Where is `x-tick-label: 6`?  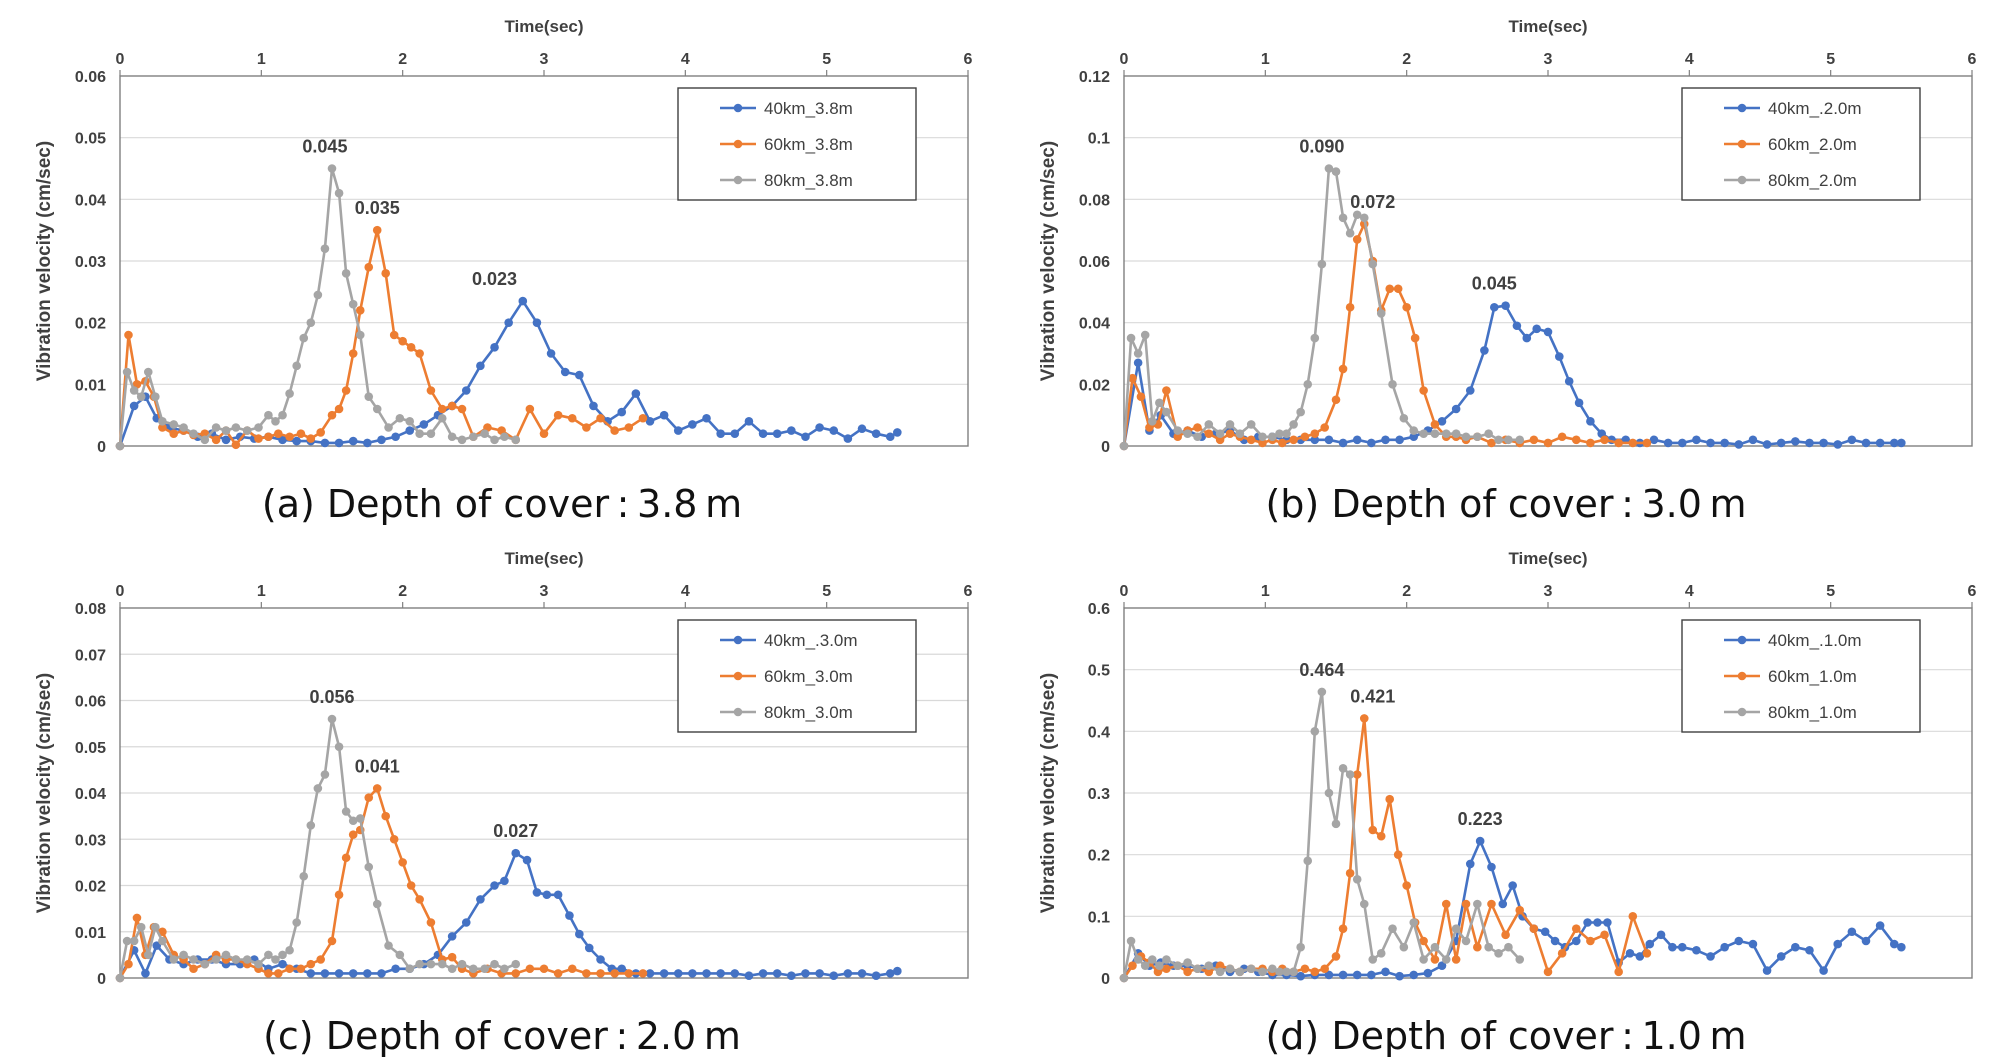 x-tick-label: 6 is located at coordinates (968, 591).